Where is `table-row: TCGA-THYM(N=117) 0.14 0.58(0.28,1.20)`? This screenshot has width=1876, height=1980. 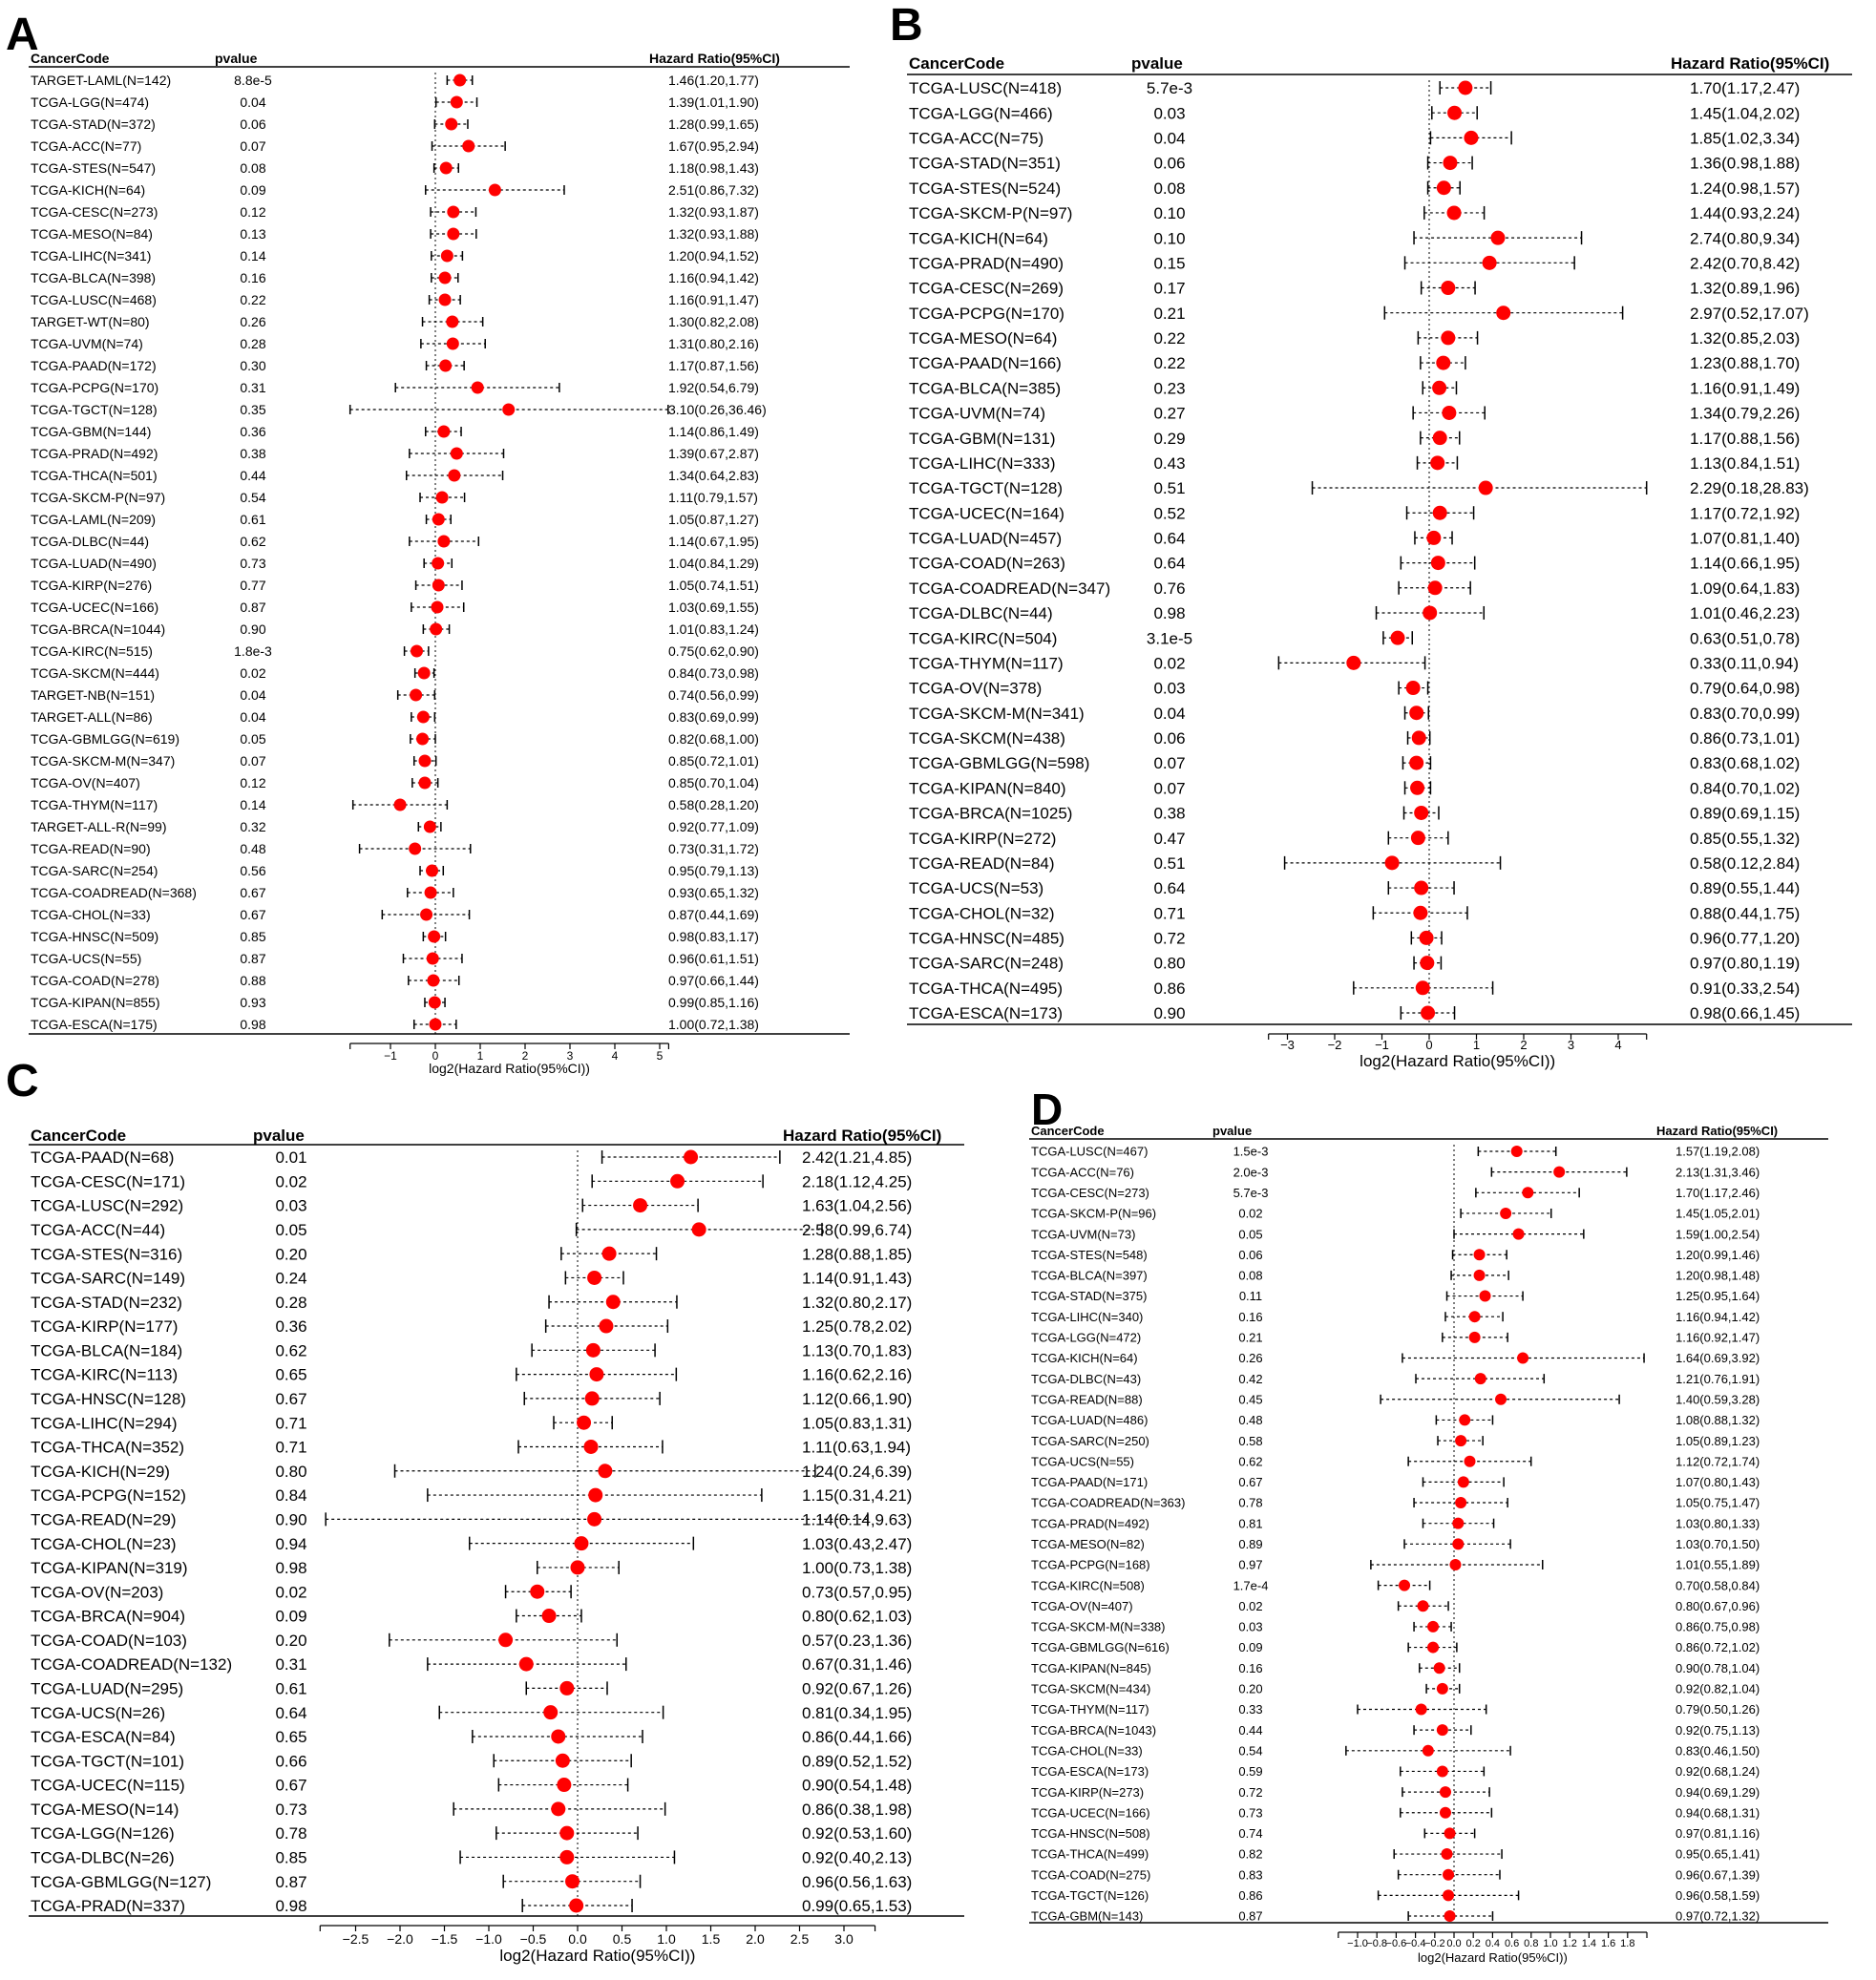
table-row: TCGA-THYM(N=117) 0.14 0.58(0.28,1.20) is located at coordinates (395, 804).